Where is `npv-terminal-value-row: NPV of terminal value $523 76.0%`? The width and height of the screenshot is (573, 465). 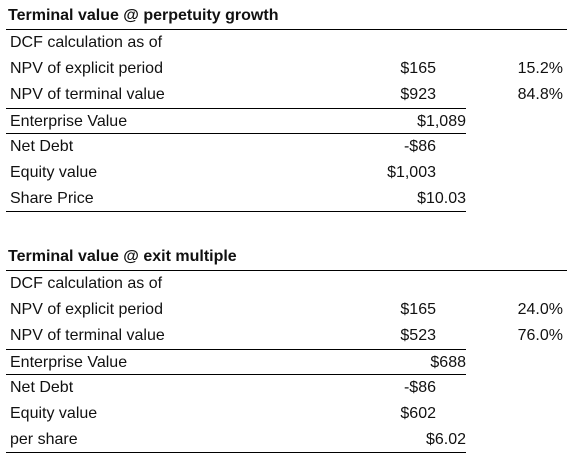
npv-terminal-value-row: NPV of terminal value $523 76.0% is located at coordinates (286, 336).